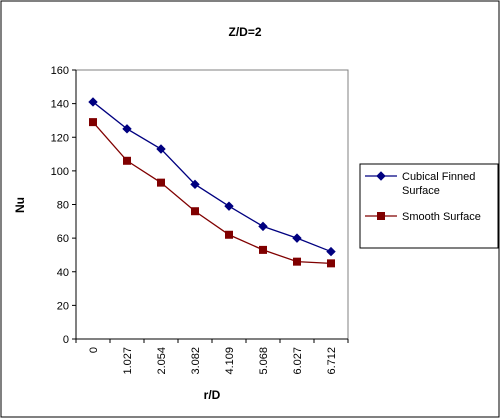  I want to click on legend-label: Smooth Surface, so click(441, 217).